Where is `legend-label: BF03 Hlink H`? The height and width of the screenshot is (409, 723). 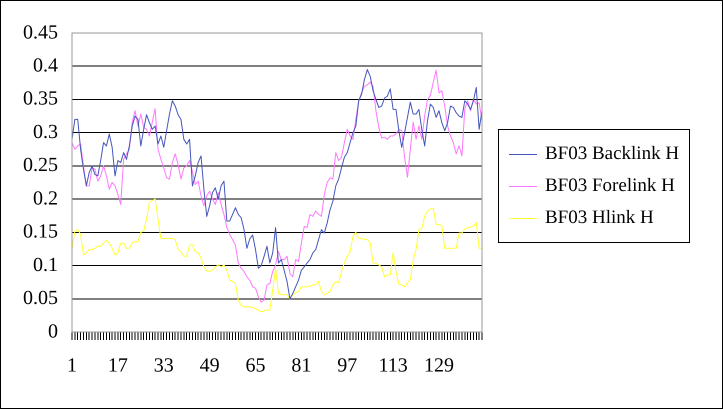 legend-label: BF03 Hlink H is located at coordinates (599, 218).